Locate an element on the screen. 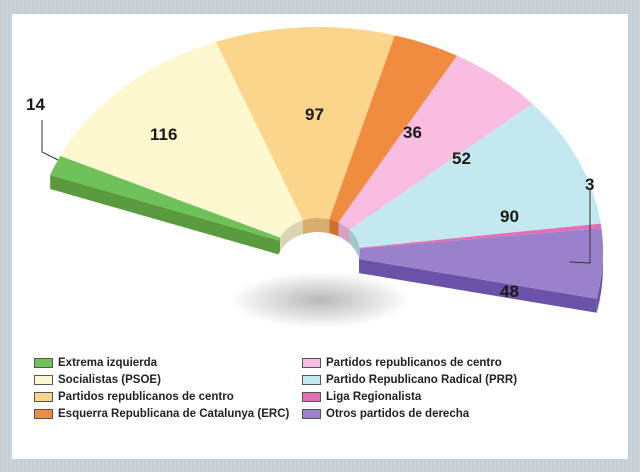 The height and width of the screenshot is (472, 640). value-label-extrema-izquierda: 14 is located at coordinates (35, 104).